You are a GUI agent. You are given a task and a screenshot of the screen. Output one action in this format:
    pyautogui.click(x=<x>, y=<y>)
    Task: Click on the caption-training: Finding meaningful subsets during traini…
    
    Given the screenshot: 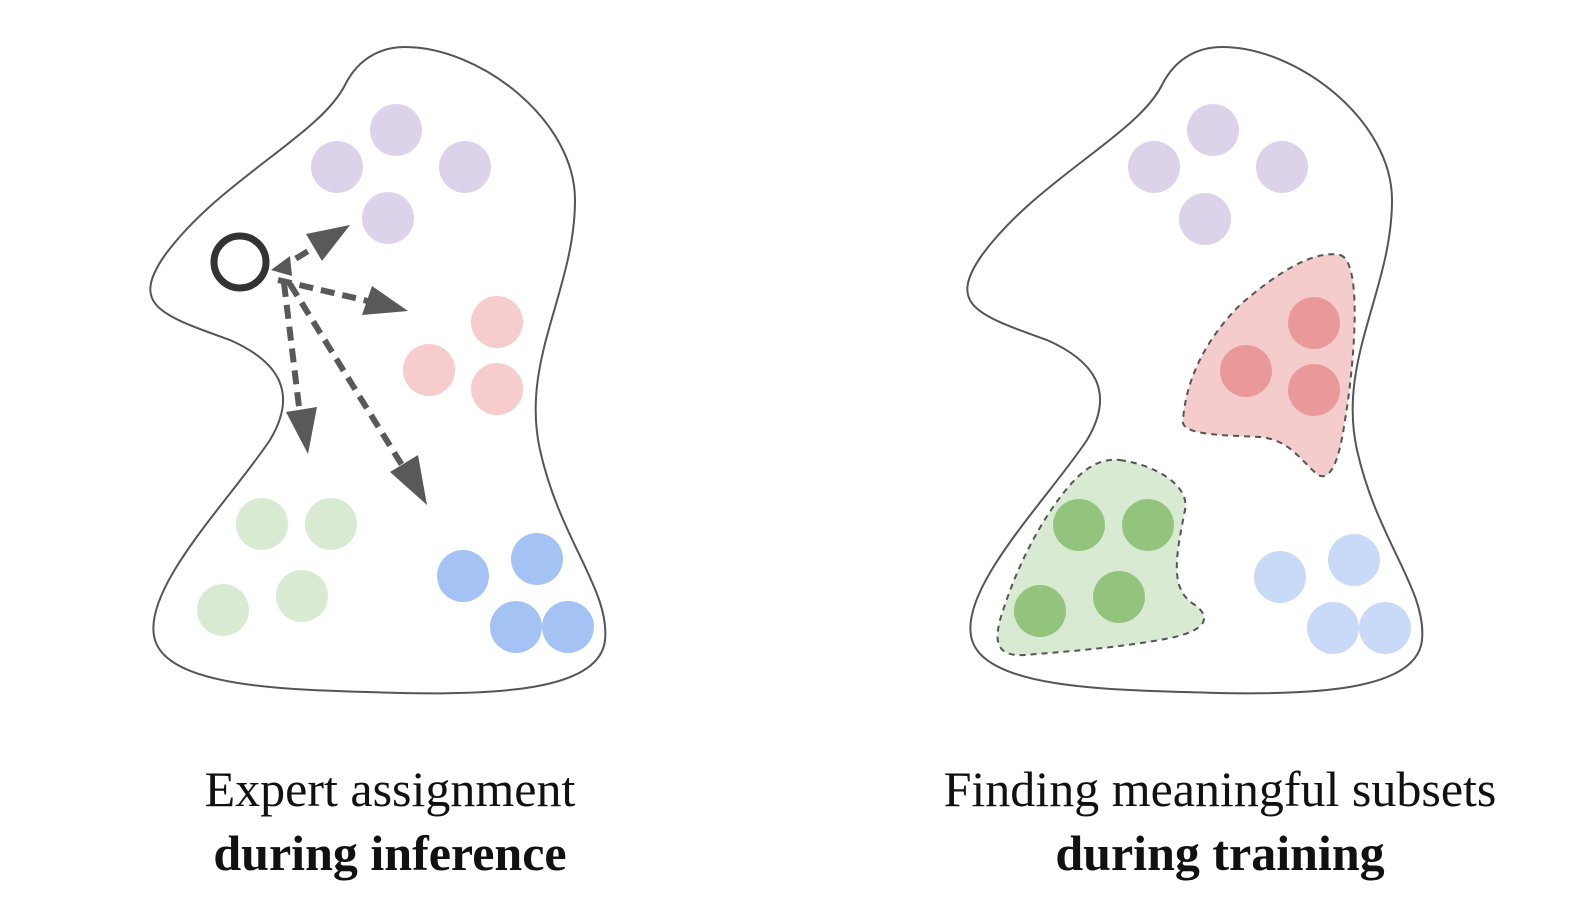 What is the action you would take?
    pyautogui.click(x=1220, y=821)
    